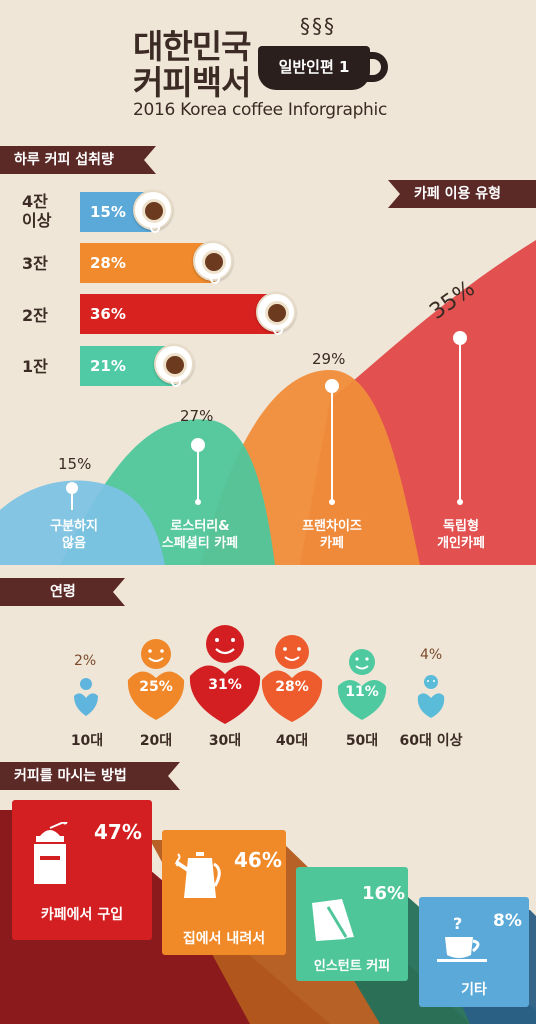 The height and width of the screenshot is (1024, 536). Describe the element at coordinates (258, 860) in the screenshot. I see `method-value-home: 46%` at that location.